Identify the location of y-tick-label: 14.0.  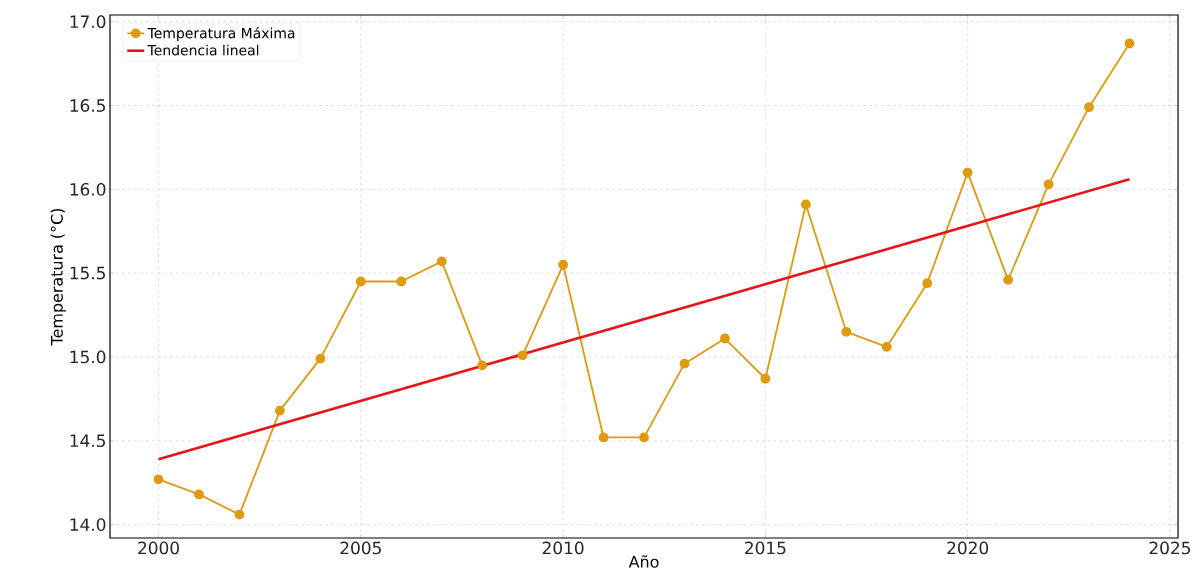
(88, 524).